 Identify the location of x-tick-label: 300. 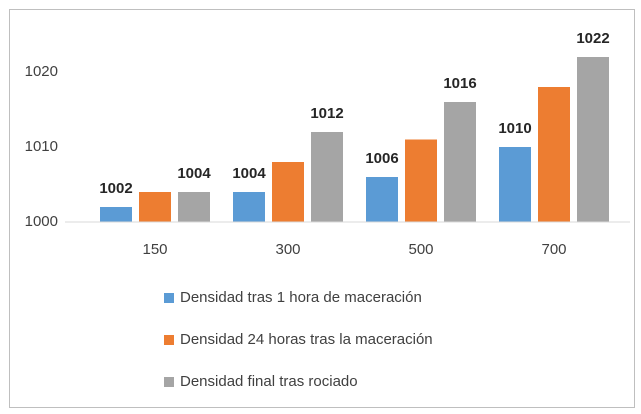
(287, 249).